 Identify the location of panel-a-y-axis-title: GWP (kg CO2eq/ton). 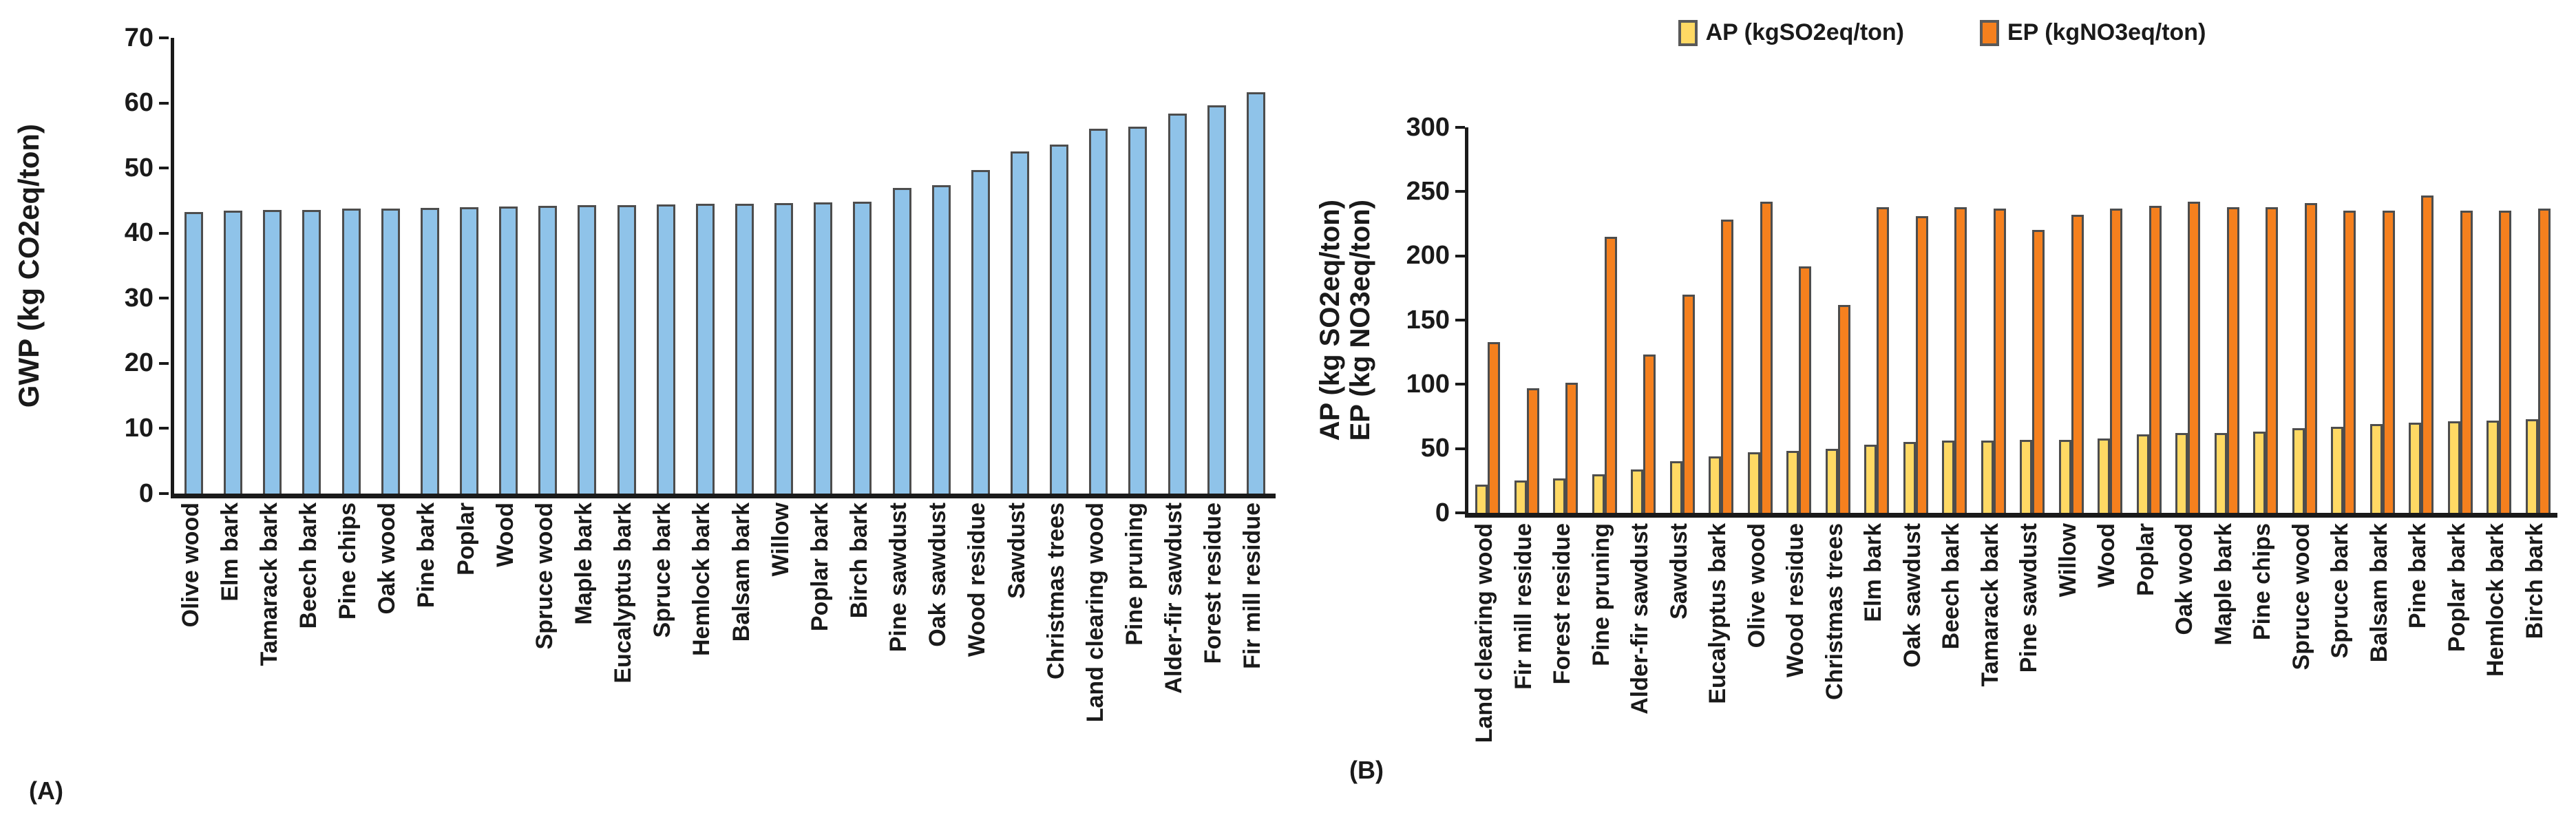
(29, 265).